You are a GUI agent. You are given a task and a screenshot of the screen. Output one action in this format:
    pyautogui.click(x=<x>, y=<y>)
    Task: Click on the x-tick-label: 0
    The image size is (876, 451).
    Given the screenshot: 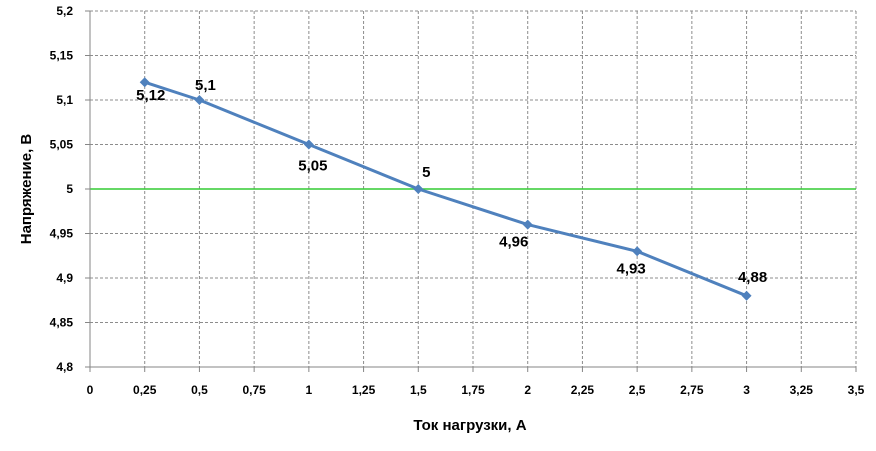 What is the action you would take?
    pyautogui.click(x=90, y=390)
    